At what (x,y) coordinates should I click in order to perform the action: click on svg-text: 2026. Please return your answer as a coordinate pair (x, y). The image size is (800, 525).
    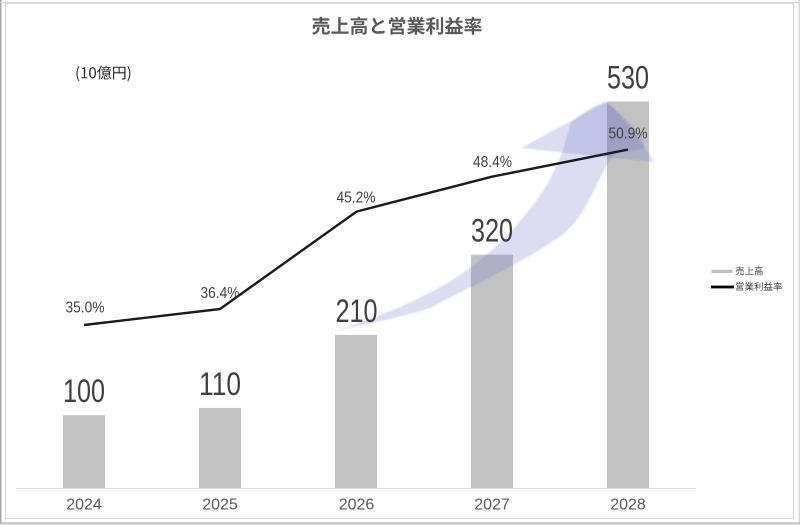
    Looking at the image, I should click on (357, 505).